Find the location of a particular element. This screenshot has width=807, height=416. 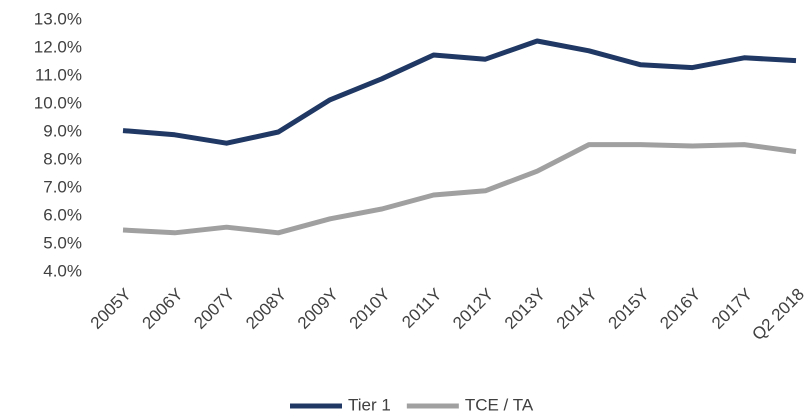

y-tick-label: 8.0% is located at coordinates (62, 158).